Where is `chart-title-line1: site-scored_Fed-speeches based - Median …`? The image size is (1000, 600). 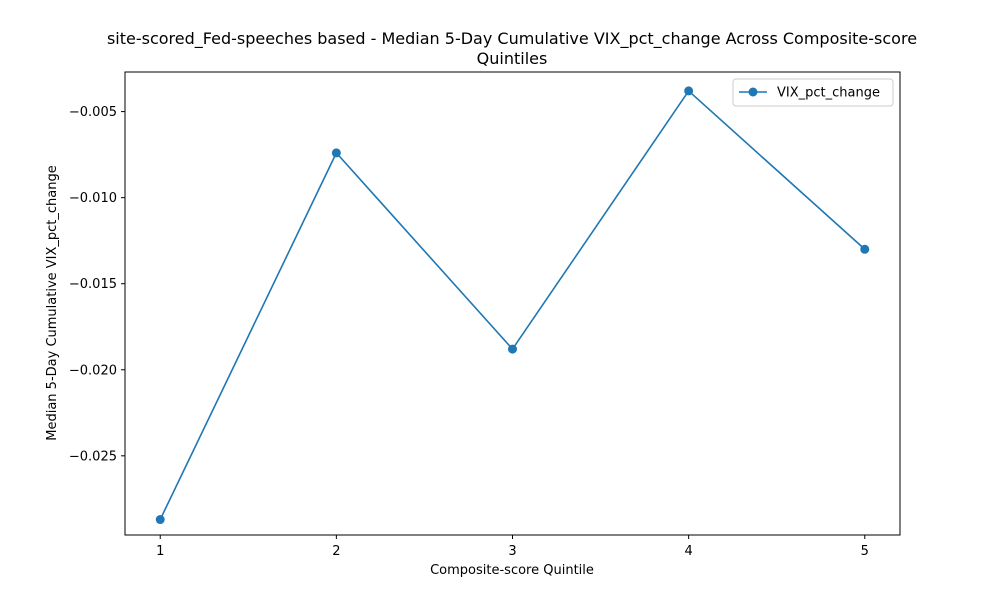 chart-title-line1: site-scored_Fed-speeches based - Median … is located at coordinates (512, 39).